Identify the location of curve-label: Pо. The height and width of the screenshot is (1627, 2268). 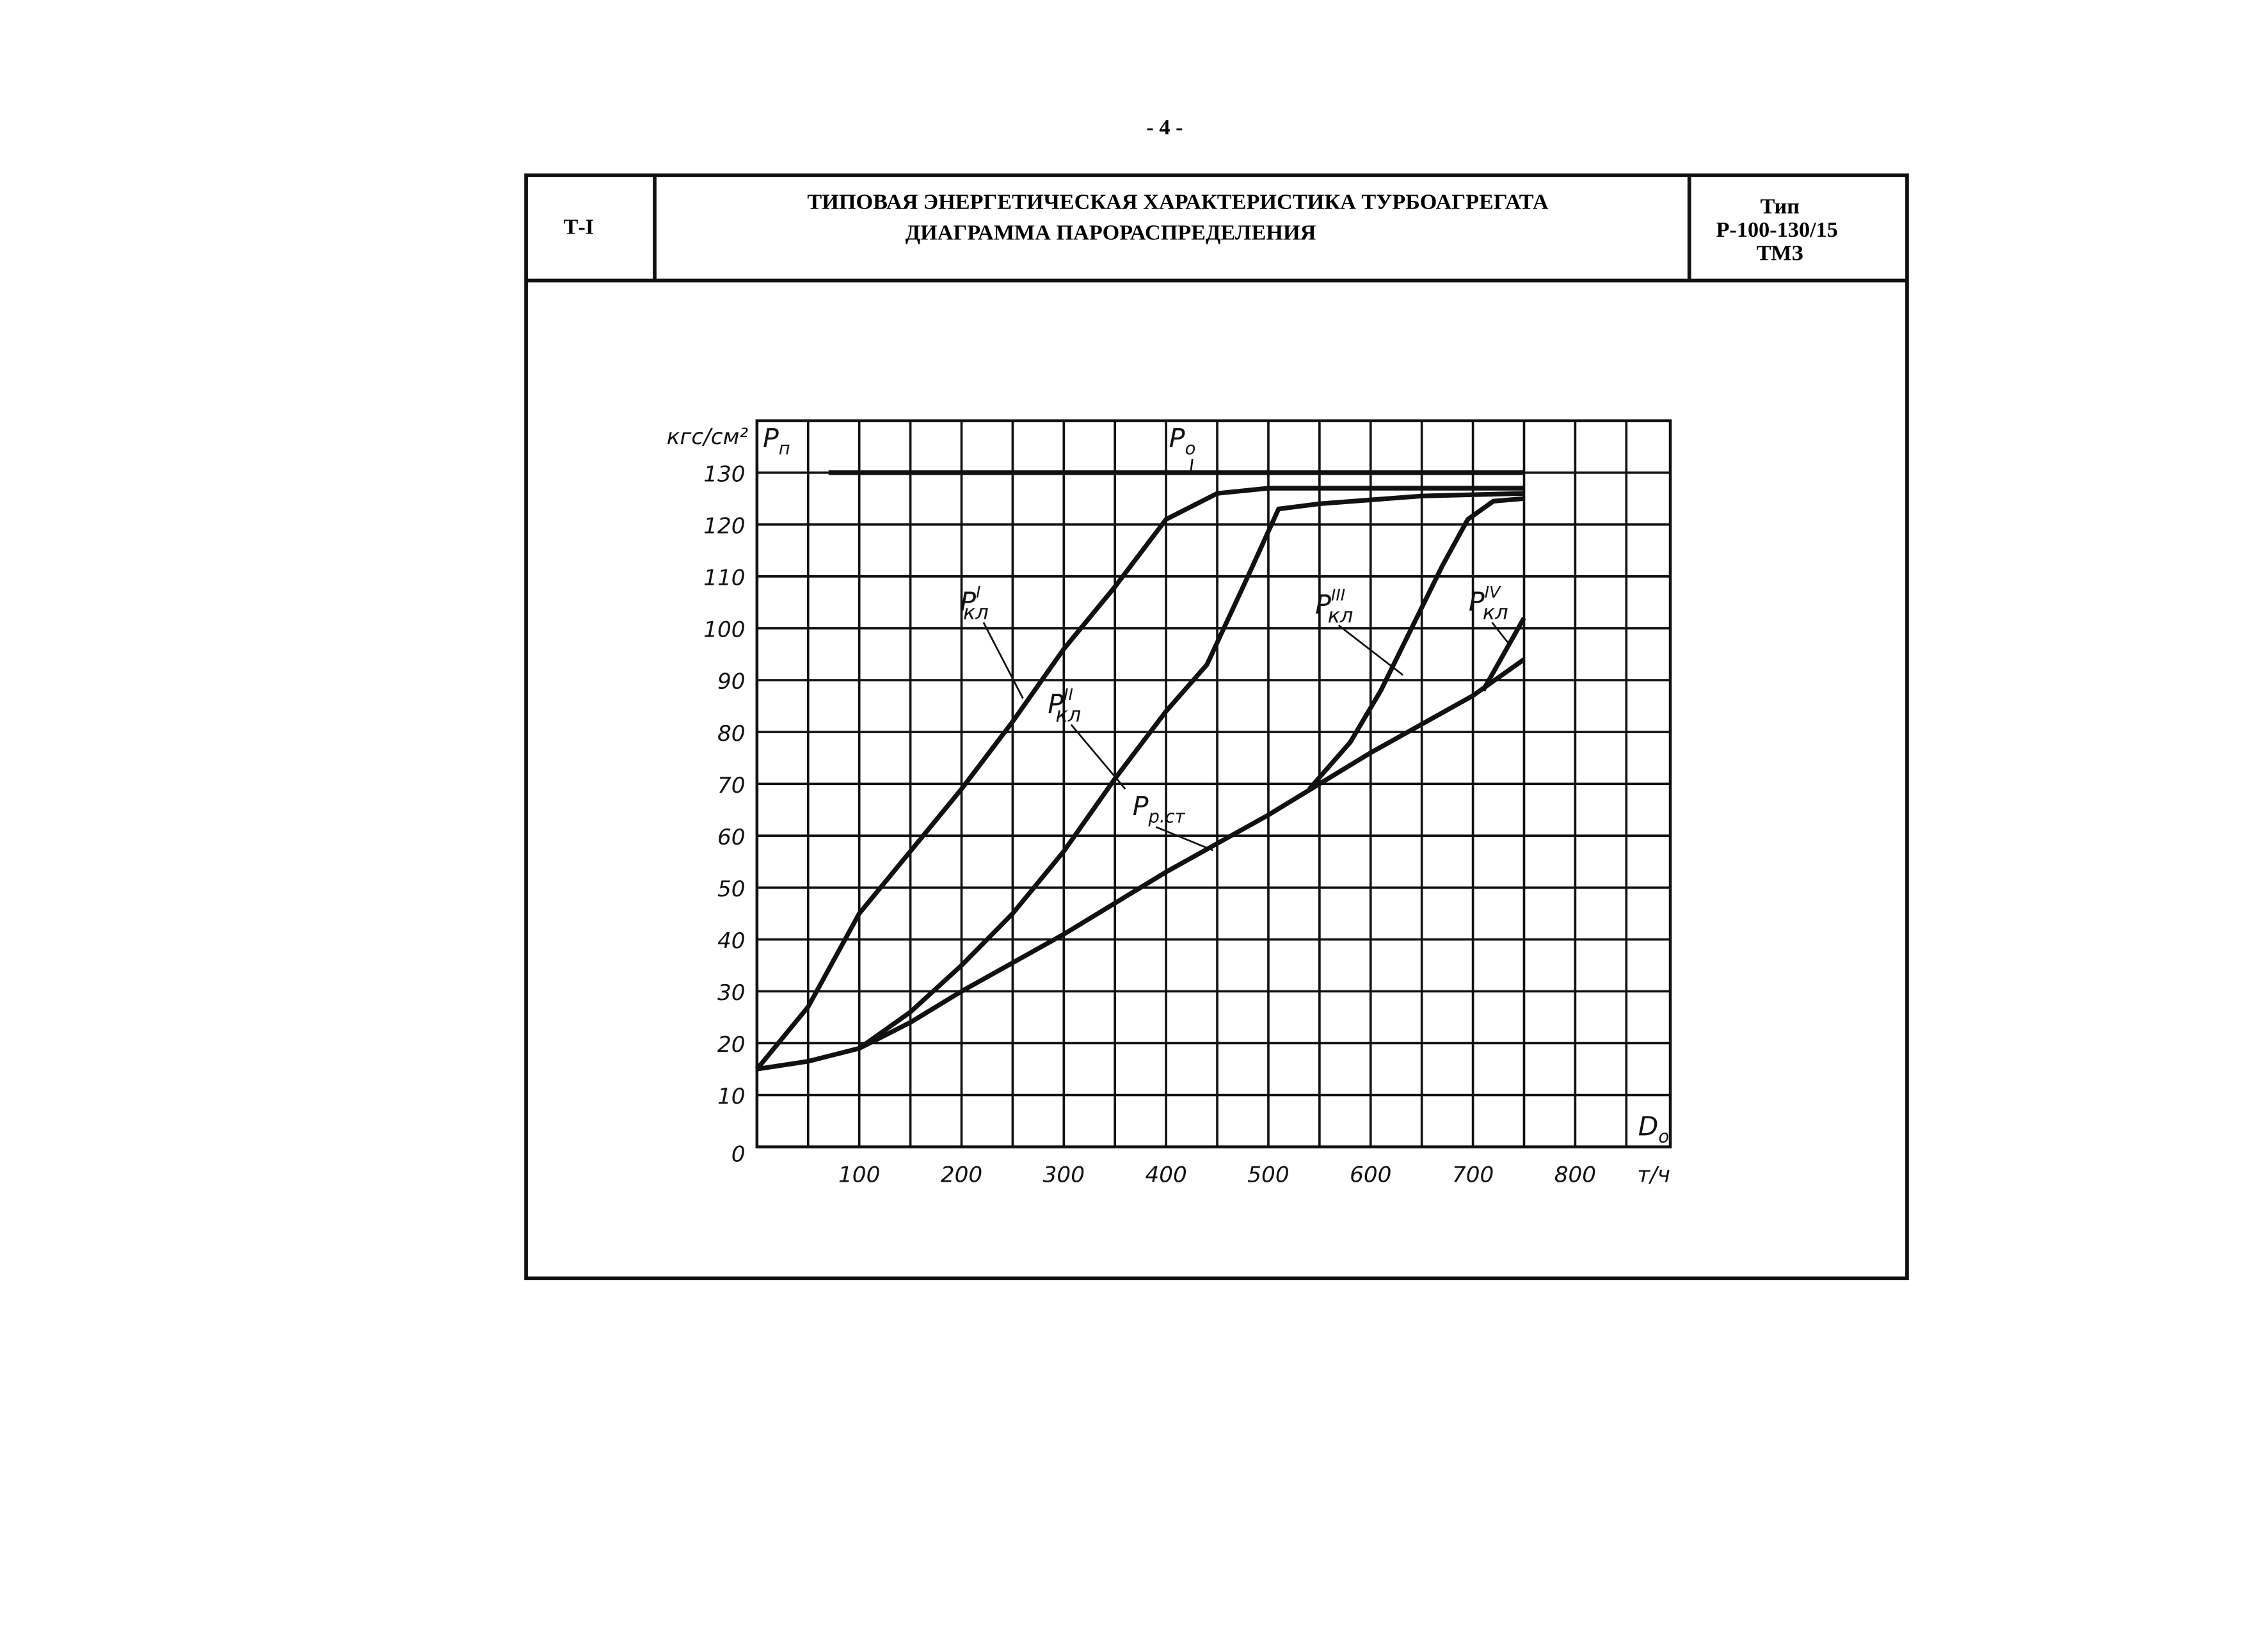
(1182, 441).